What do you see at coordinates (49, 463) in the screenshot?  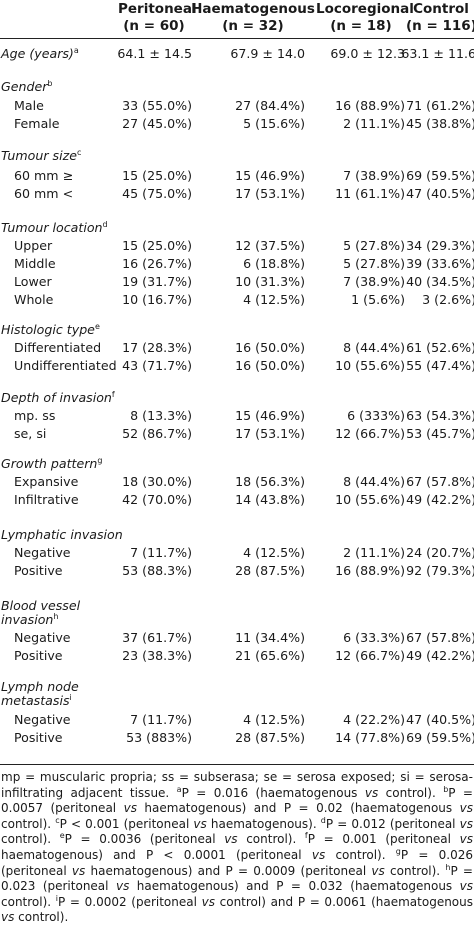 I see `row-label-text: Growth pattern` at bounding box center [49, 463].